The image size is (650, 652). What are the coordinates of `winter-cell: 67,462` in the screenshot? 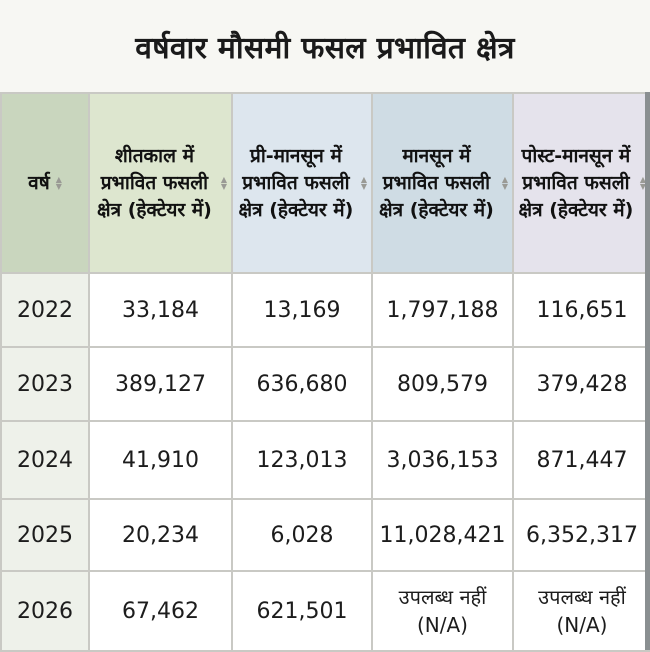 It's located at (160, 611).